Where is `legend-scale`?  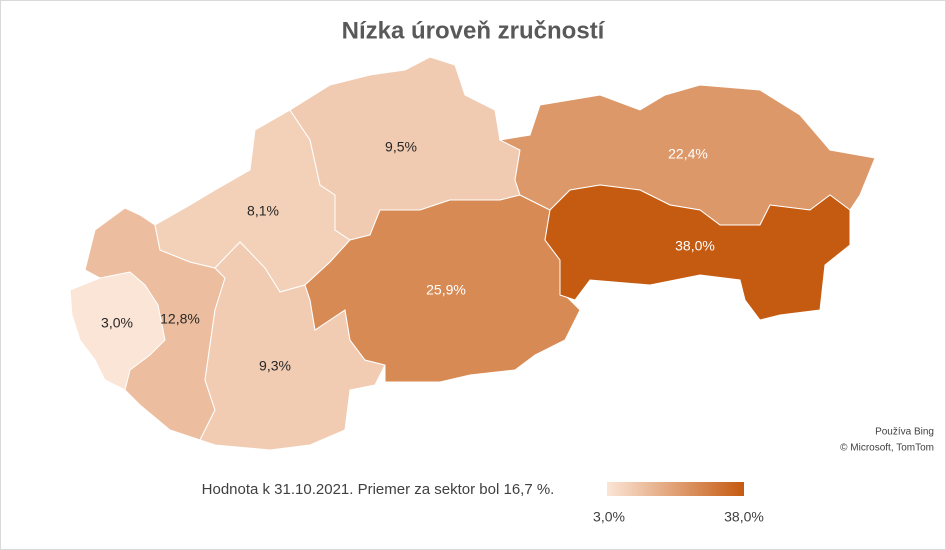 legend-scale is located at coordinates (675, 489).